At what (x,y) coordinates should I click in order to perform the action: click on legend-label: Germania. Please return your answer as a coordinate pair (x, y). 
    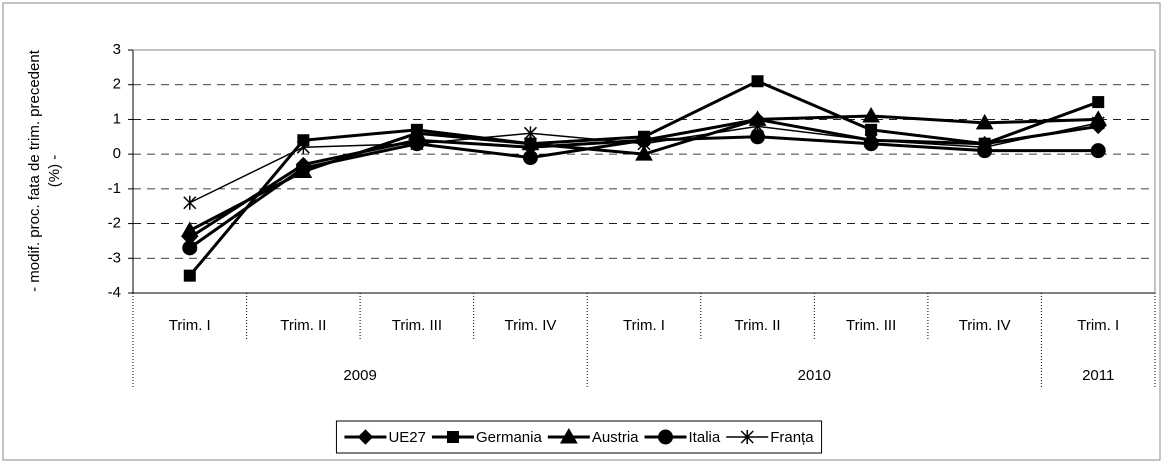
    Looking at the image, I should click on (509, 437).